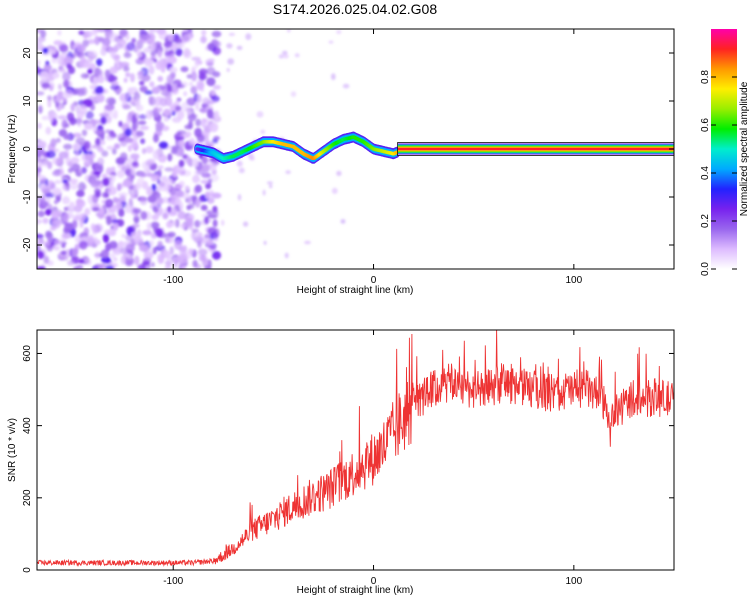  What do you see at coordinates (705, 125) in the screenshot?
I see `colorbar-tick-label: 0.6` at bounding box center [705, 125].